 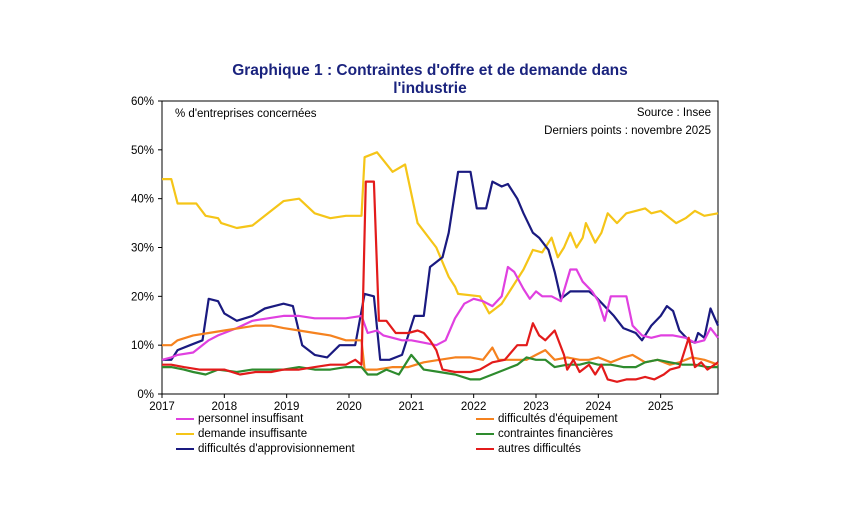 I want to click on x-tick-label: 2023, so click(x=536, y=407).